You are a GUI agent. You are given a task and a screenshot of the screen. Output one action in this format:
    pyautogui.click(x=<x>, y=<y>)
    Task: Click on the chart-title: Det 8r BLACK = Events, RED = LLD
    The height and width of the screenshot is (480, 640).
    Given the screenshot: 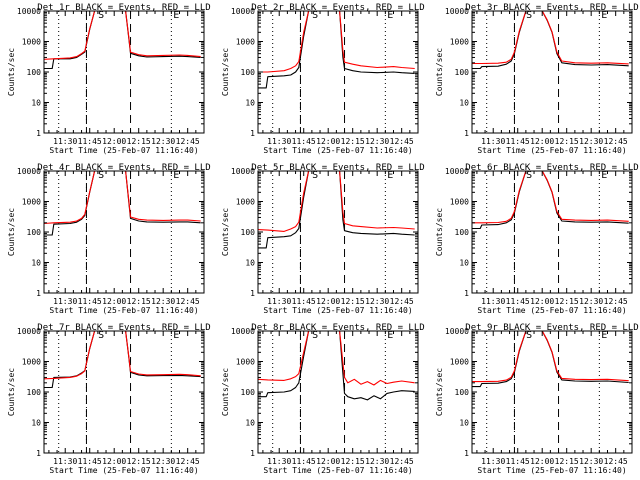 What is the action you would take?
    pyautogui.click(x=337, y=328)
    